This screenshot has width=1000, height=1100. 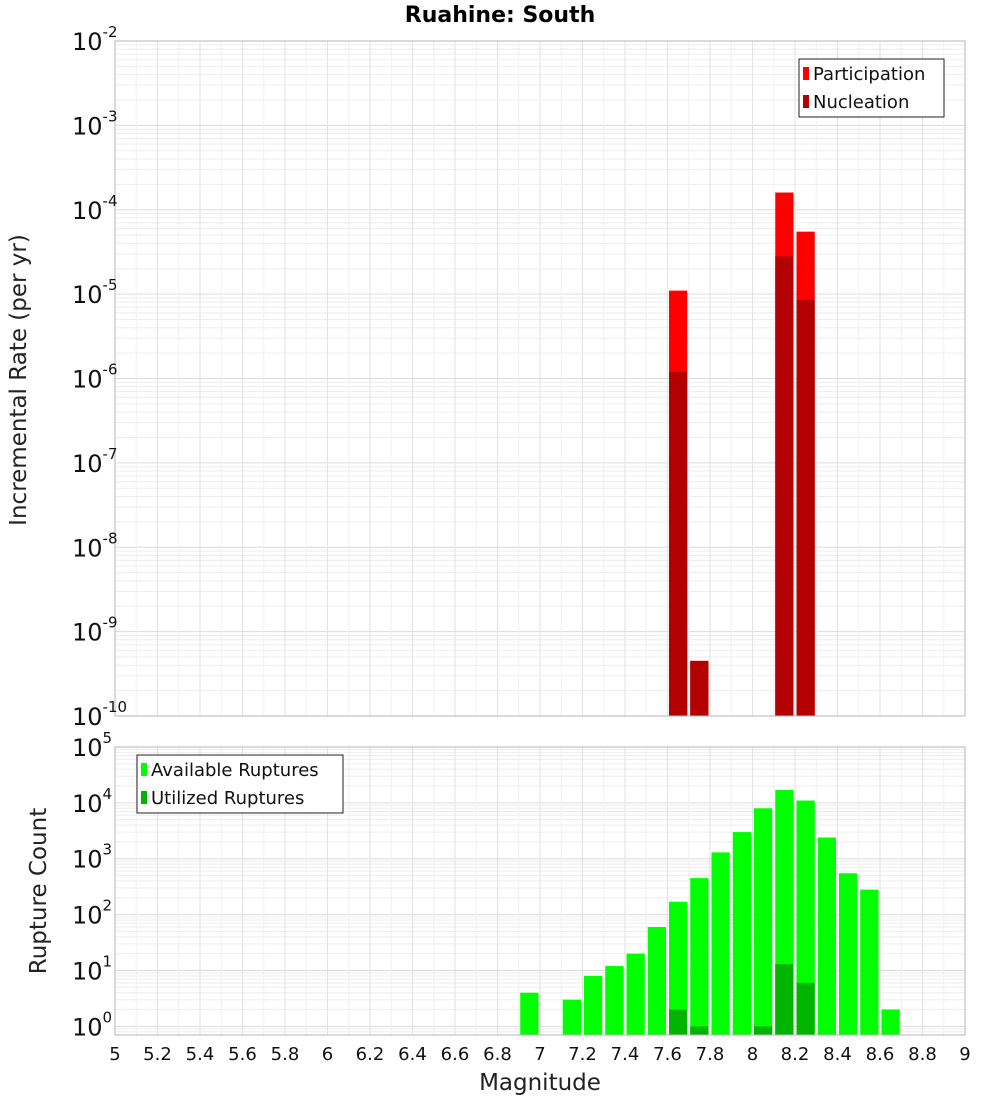 I want to click on x-tick-label: 5.8, so click(x=285, y=1054).